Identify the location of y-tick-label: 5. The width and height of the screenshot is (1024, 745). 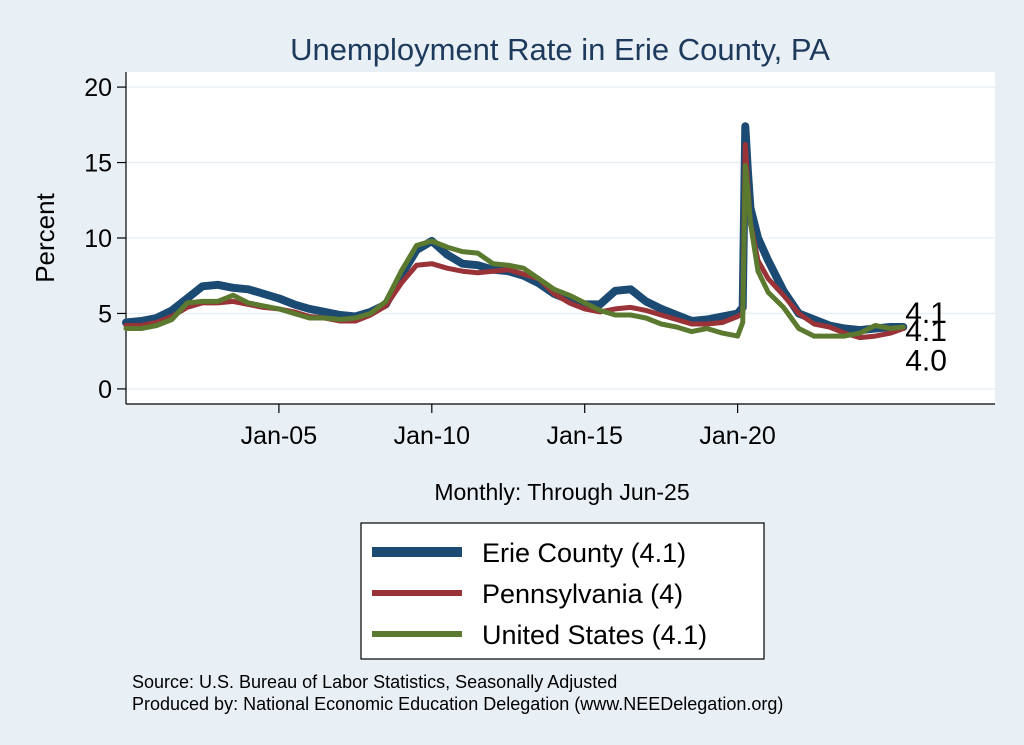
(105, 314).